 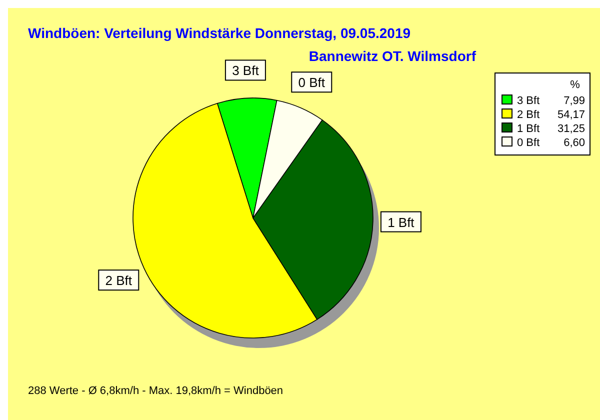 What do you see at coordinates (571, 129) in the screenshot?
I see `data-label: 31,25` at bounding box center [571, 129].